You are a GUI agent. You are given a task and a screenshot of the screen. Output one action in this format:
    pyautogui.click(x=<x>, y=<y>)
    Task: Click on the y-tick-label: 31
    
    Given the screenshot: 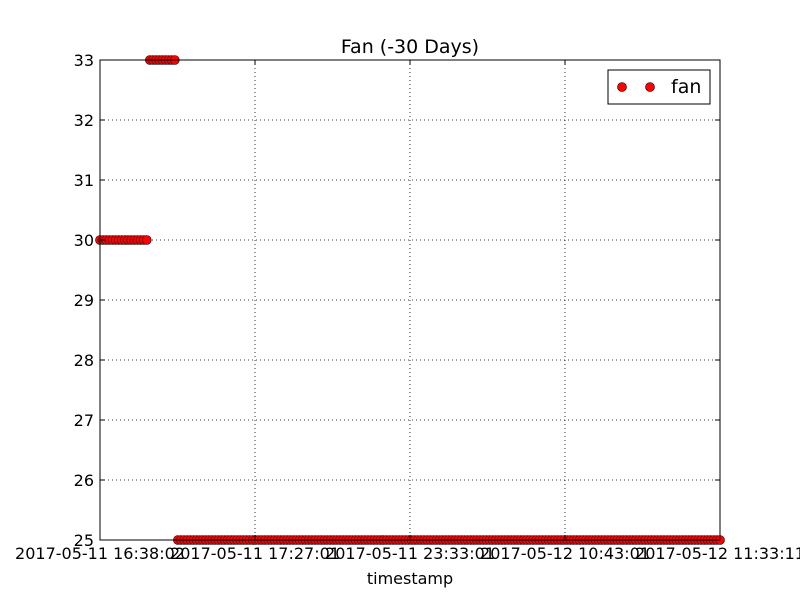 What is the action you would take?
    pyautogui.click(x=84, y=180)
    